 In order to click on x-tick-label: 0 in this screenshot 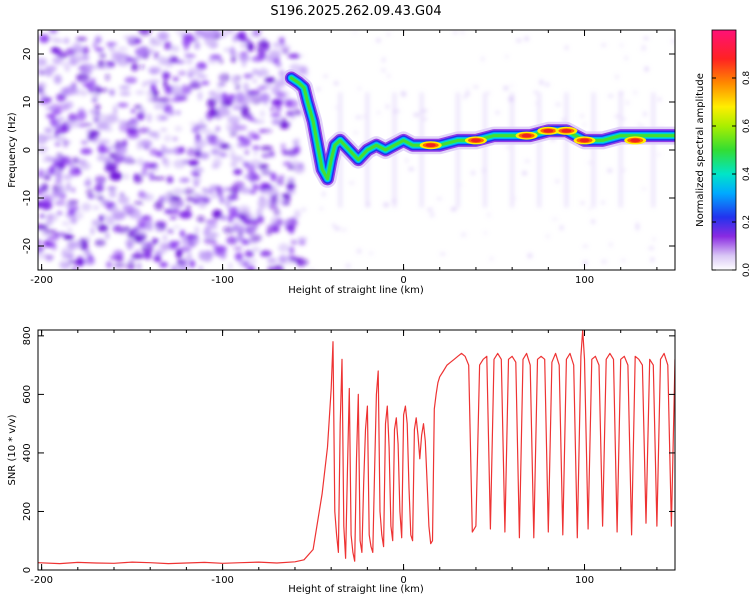, I will do `click(403, 580)`.